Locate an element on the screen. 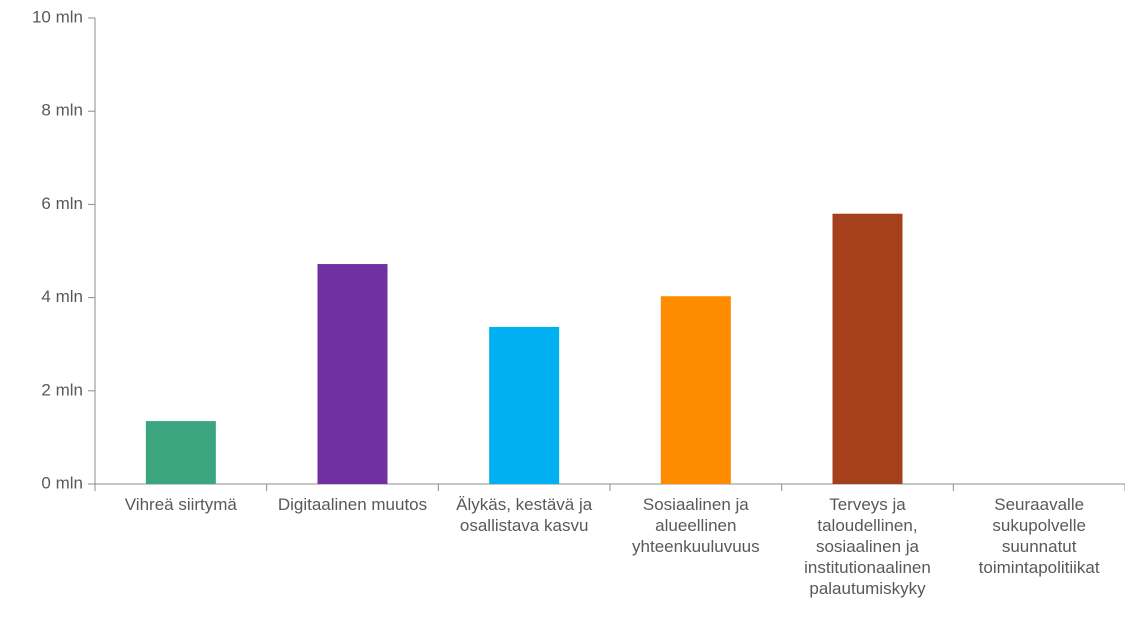 This screenshot has height=626, width=1125. x-tick-label: Älykäs, kestävä ja osallistava kasvu is located at coordinates (524, 515).